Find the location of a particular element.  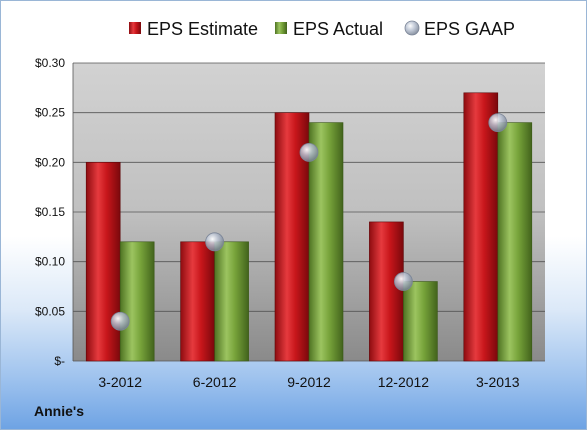

x-tick-label: 3-2013 is located at coordinates (498, 382).